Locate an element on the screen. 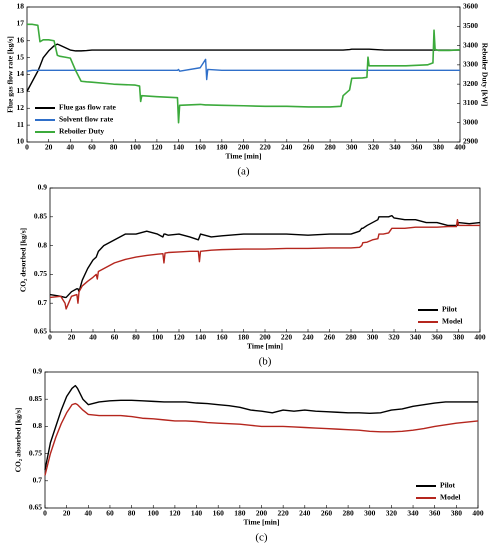 The width and height of the screenshot is (491, 550). x-tick-label: 360 is located at coordinates (417, 147).